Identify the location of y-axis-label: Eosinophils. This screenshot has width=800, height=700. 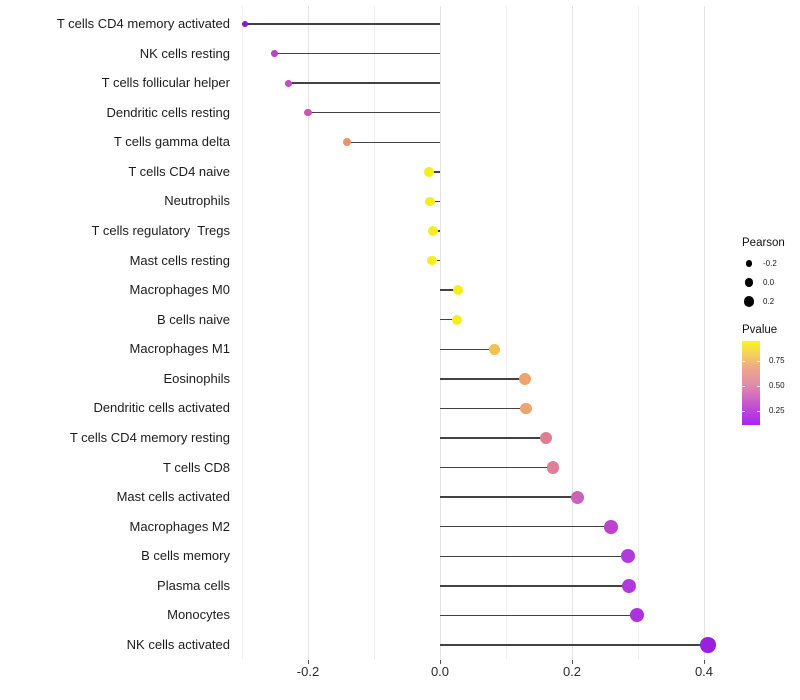
(197, 378).